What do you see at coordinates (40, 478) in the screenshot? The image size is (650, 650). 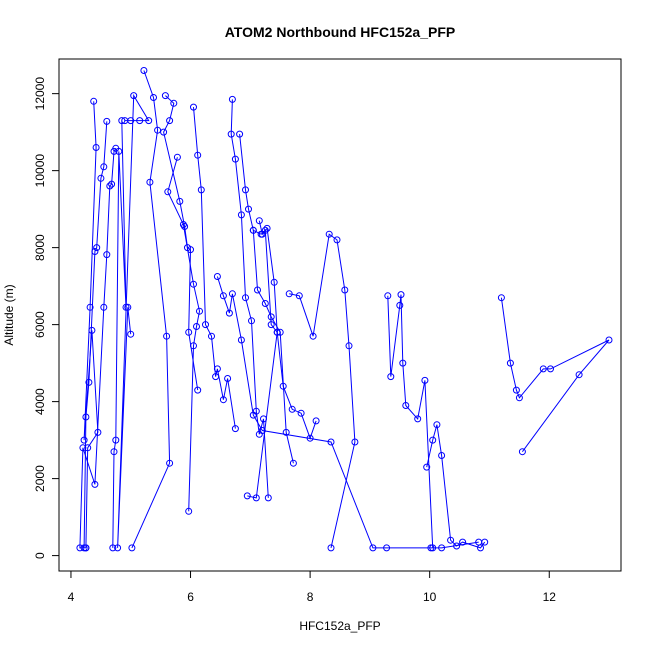 I see `y-tick-label: 2000` at bounding box center [40, 478].